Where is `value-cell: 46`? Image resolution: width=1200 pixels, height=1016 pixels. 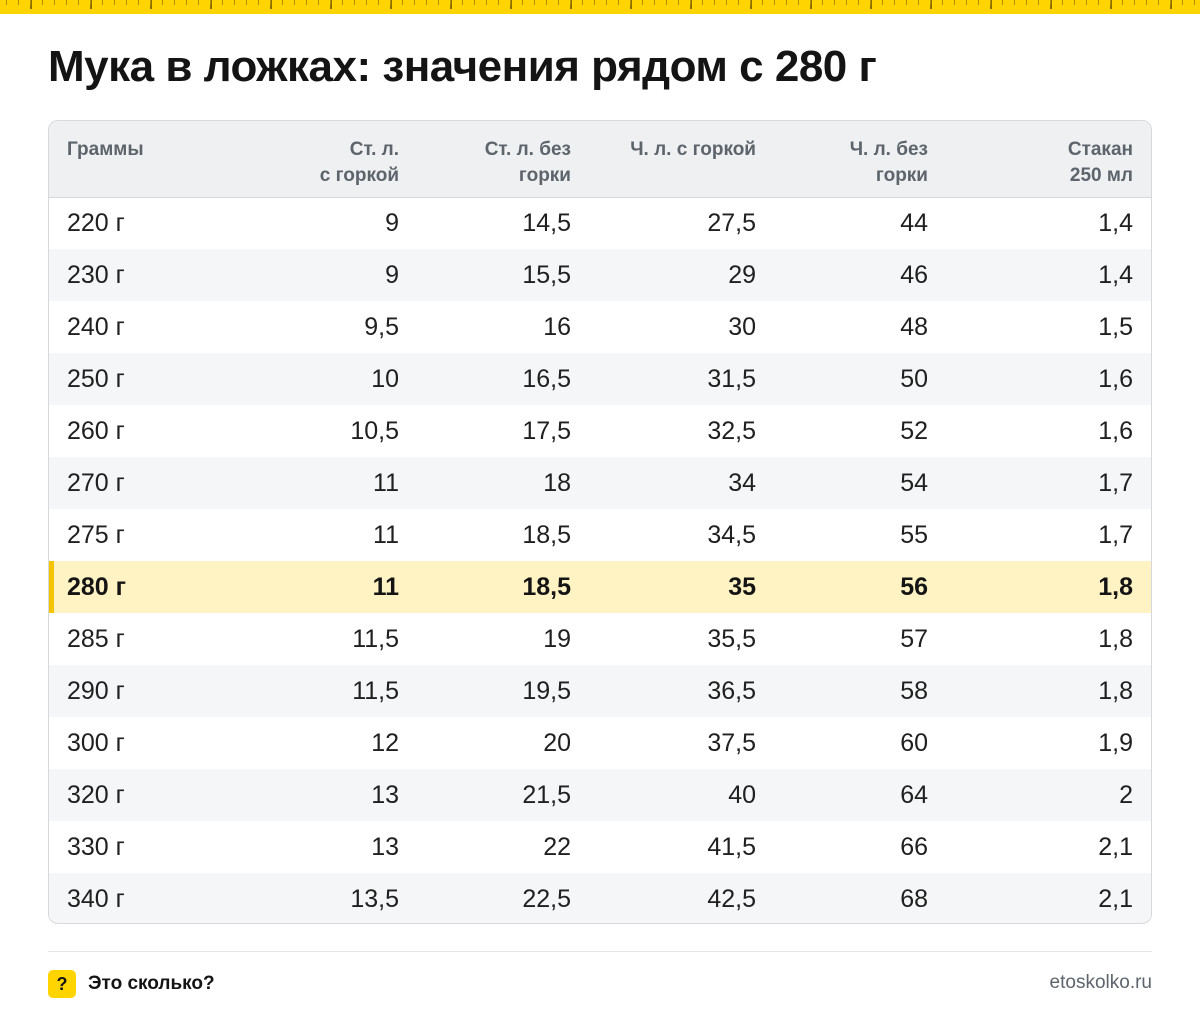
value-cell: 46 is located at coordinates (914, 274).